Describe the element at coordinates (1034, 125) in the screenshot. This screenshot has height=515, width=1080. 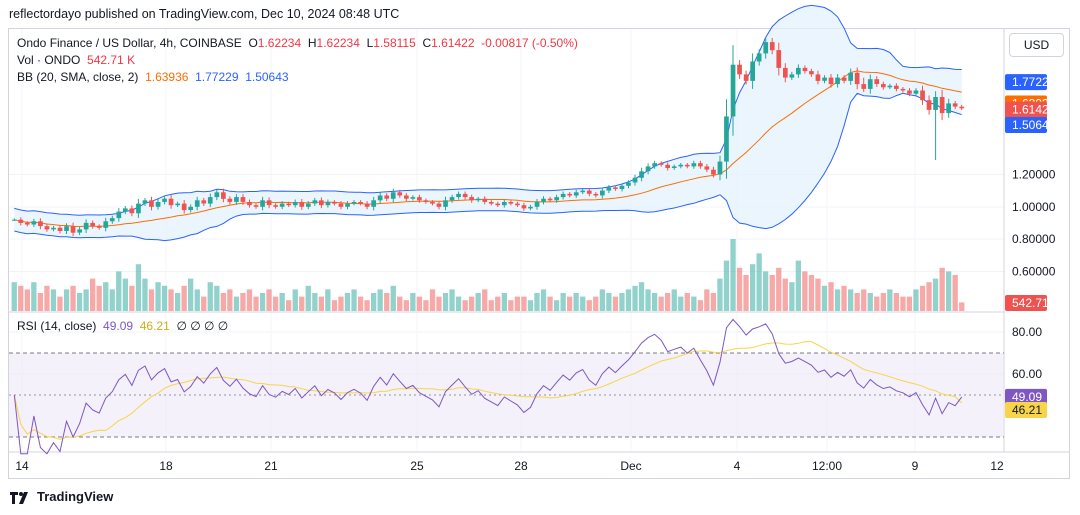
I see `lower-band-badge: 1.50643` at that location.